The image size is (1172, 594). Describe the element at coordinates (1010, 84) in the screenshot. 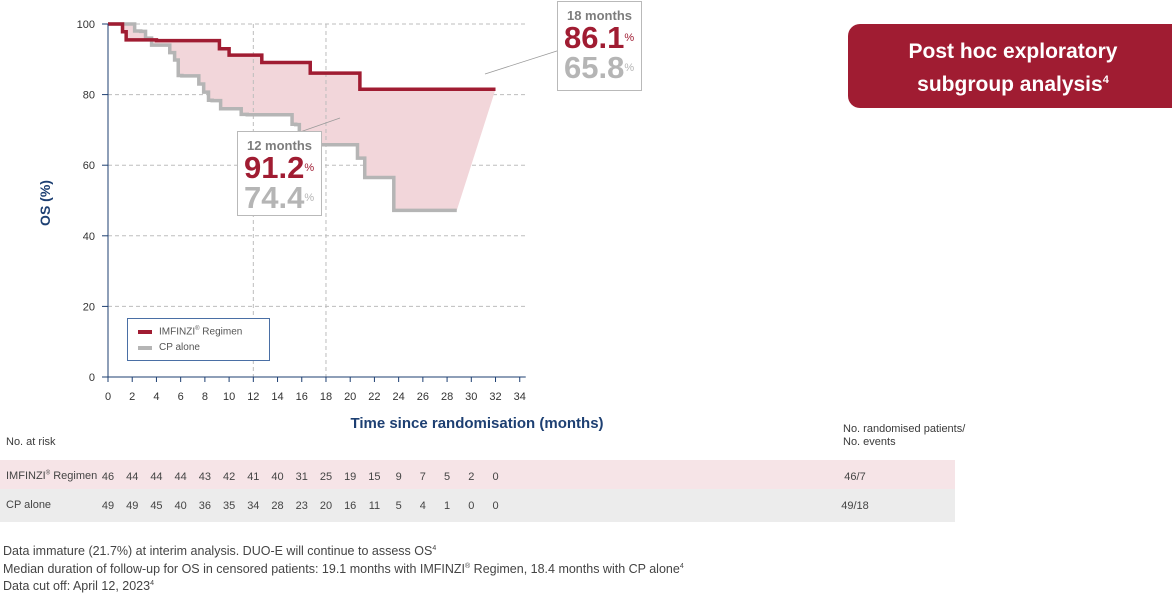

I see `badge-line-2: subgroup analysis` at that location.